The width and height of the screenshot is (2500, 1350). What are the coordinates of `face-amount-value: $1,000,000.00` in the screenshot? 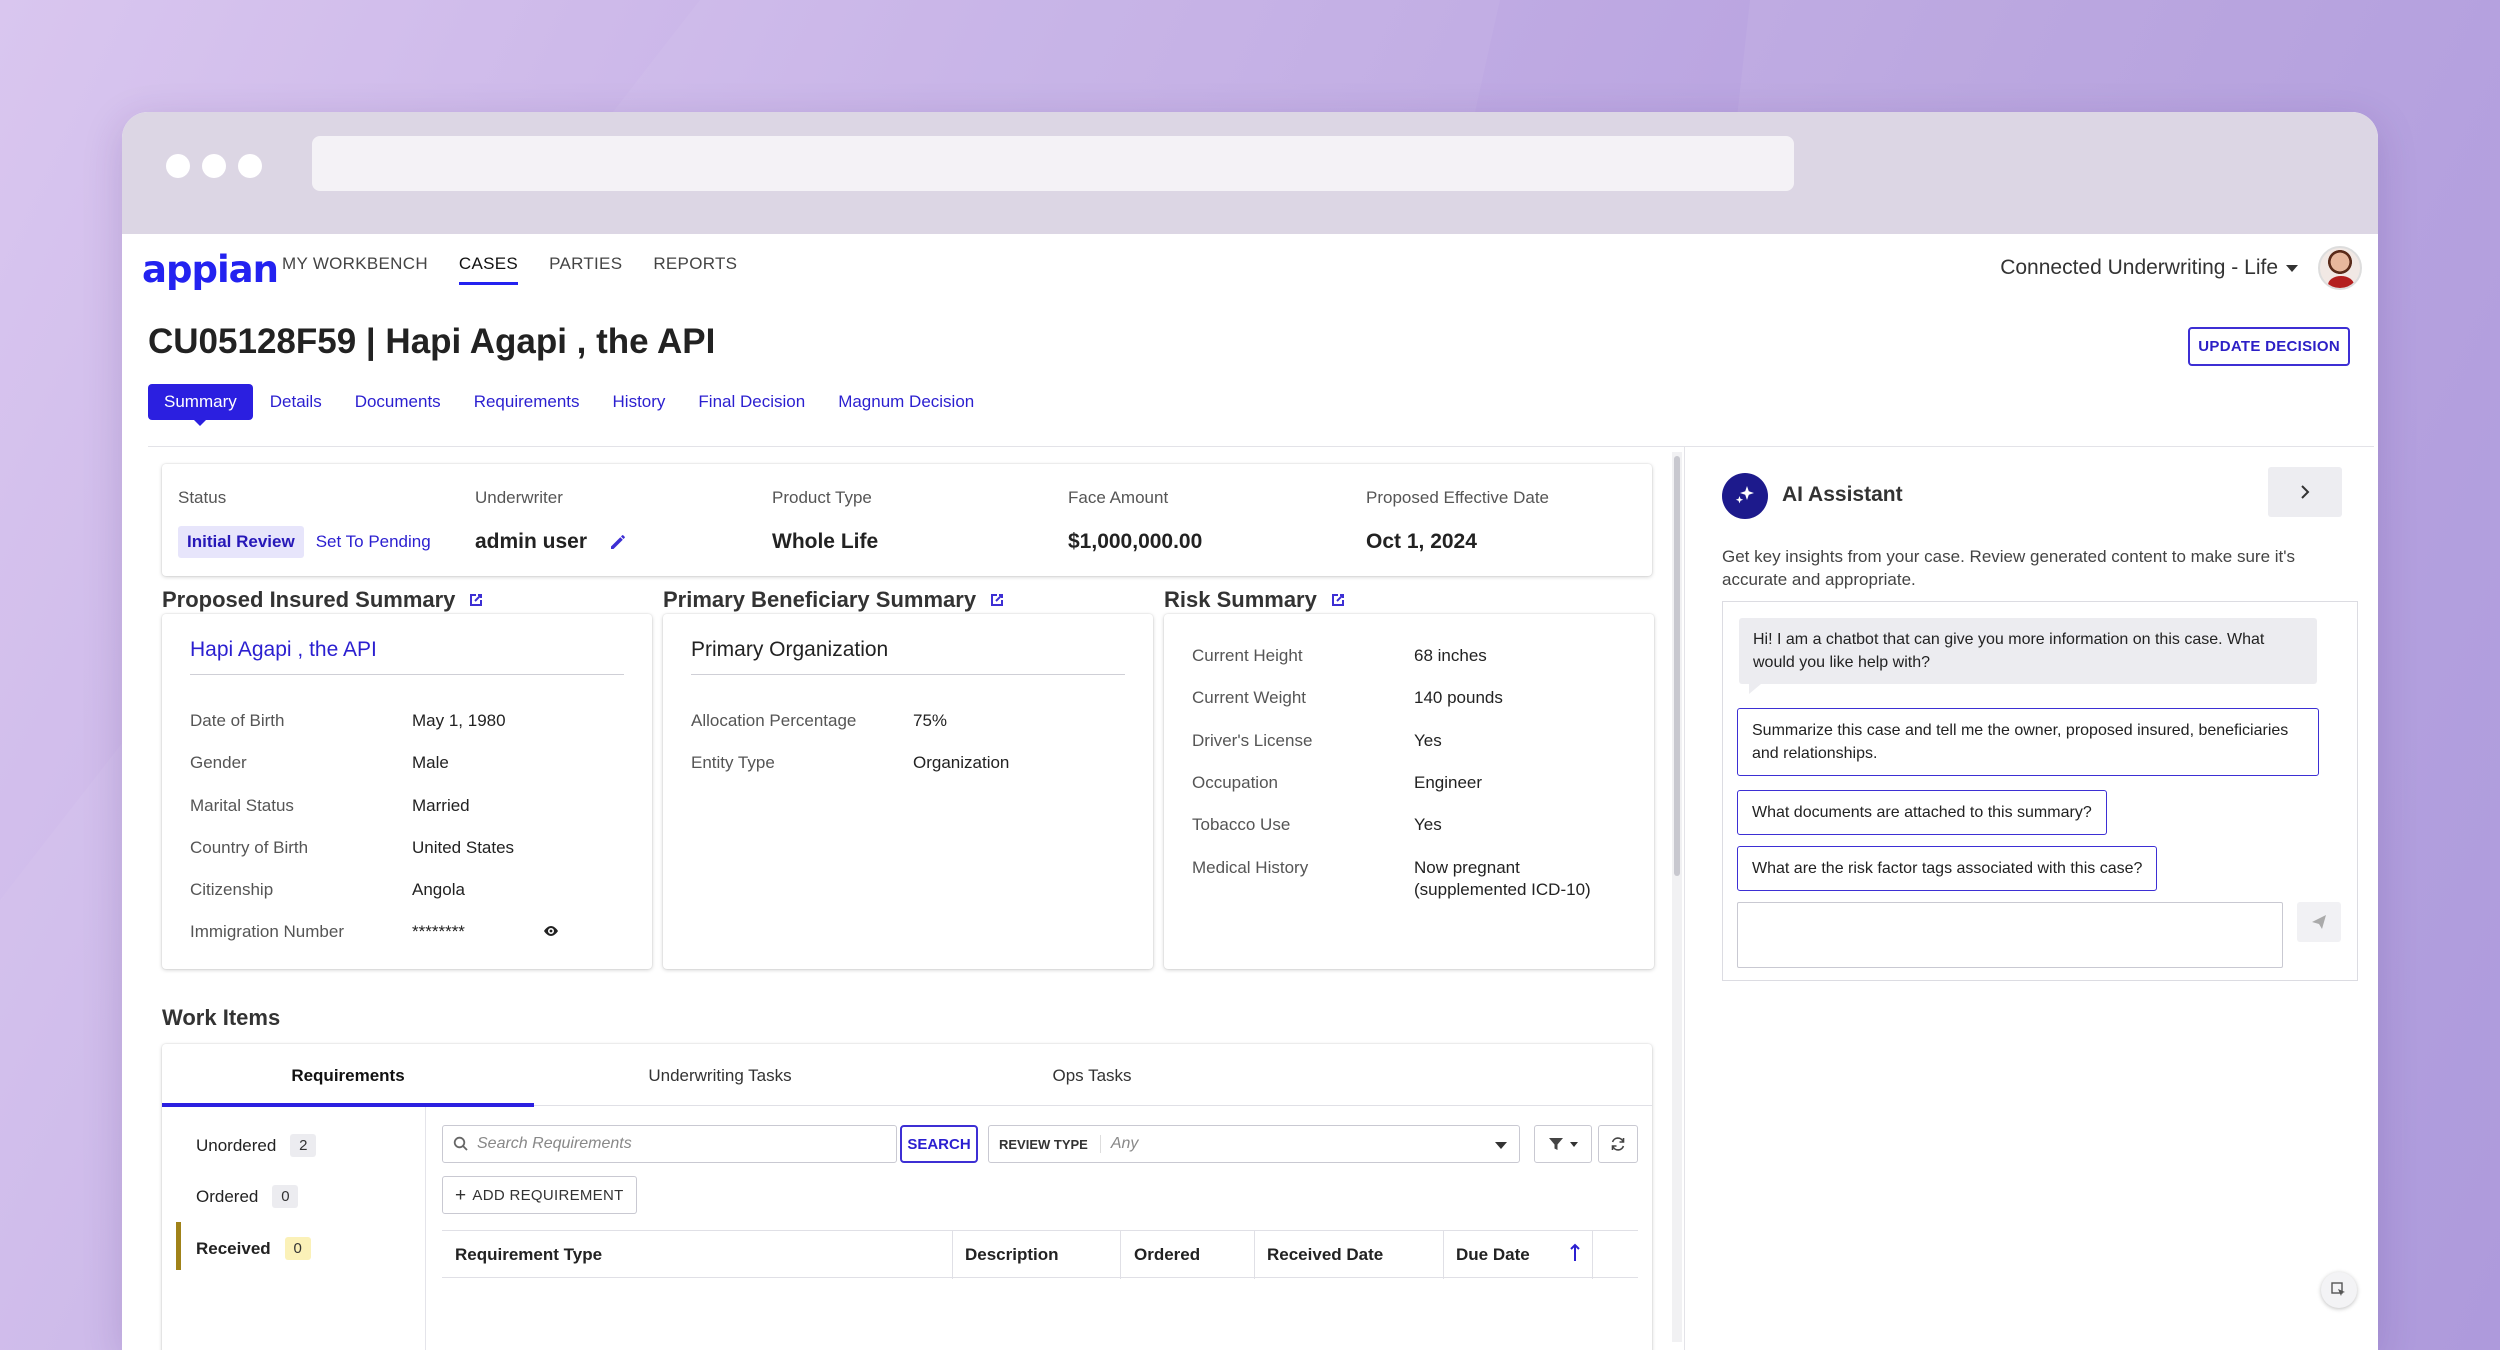 It's located at (1135, 541).